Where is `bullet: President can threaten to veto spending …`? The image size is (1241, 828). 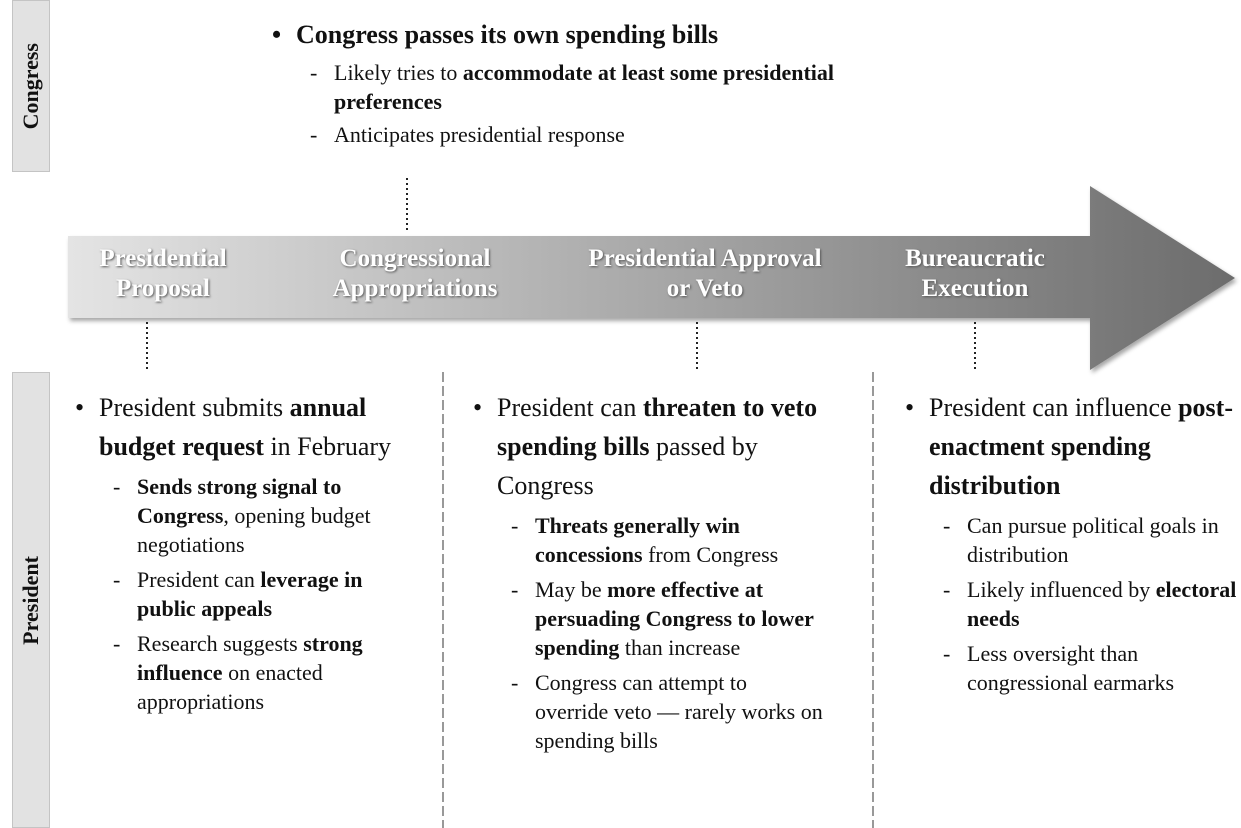
bullet: President can threaten to veto spending … is located at coordinates (663, 446).